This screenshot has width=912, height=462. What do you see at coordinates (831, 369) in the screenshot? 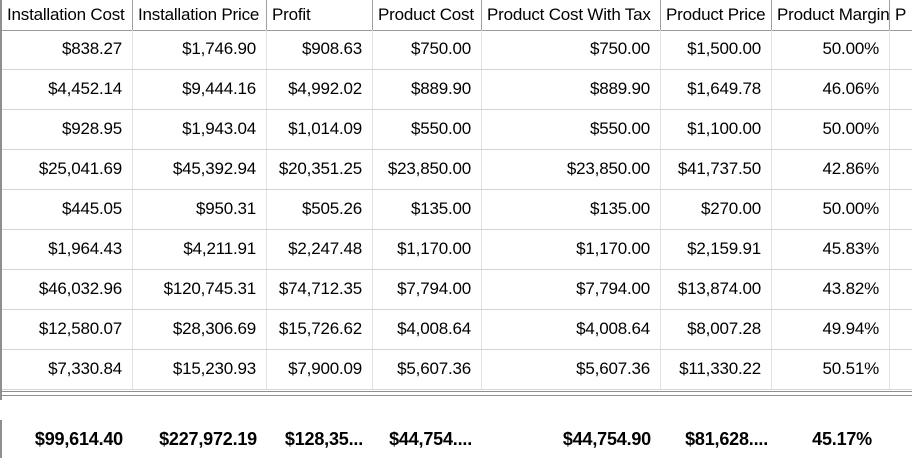
I see `table-cell: 50.51%` at bounding box center [831, 369].